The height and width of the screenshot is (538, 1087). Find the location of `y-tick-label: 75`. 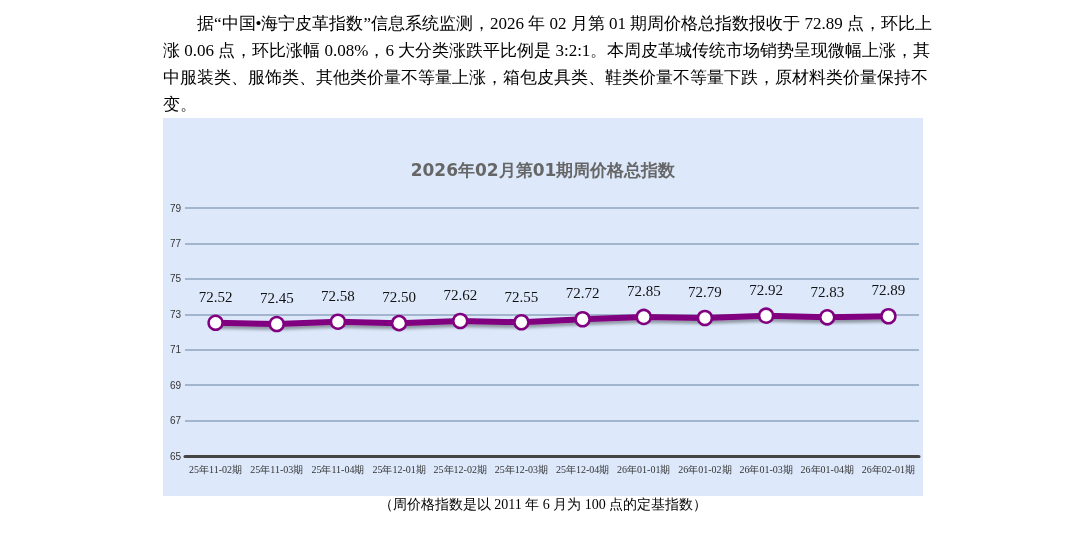

y-tick-label: 75 is located at coordinates (175, 279).